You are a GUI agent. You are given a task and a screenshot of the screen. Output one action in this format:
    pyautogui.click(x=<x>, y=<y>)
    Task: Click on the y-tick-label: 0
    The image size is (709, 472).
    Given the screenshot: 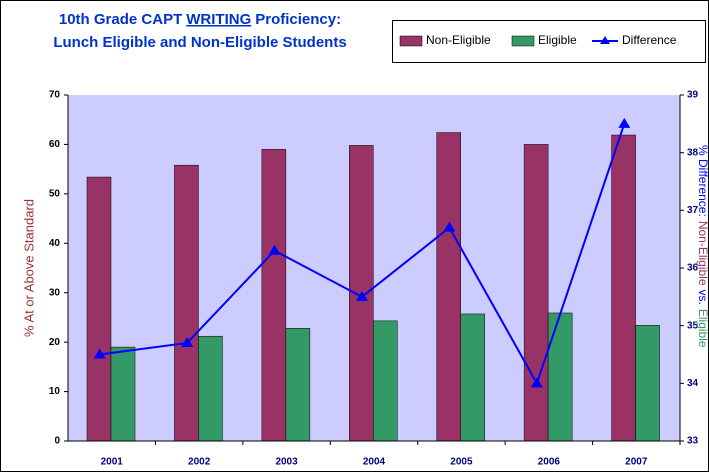 What is the action you would take?
    pyautogui.click(x=57, y=441)
    